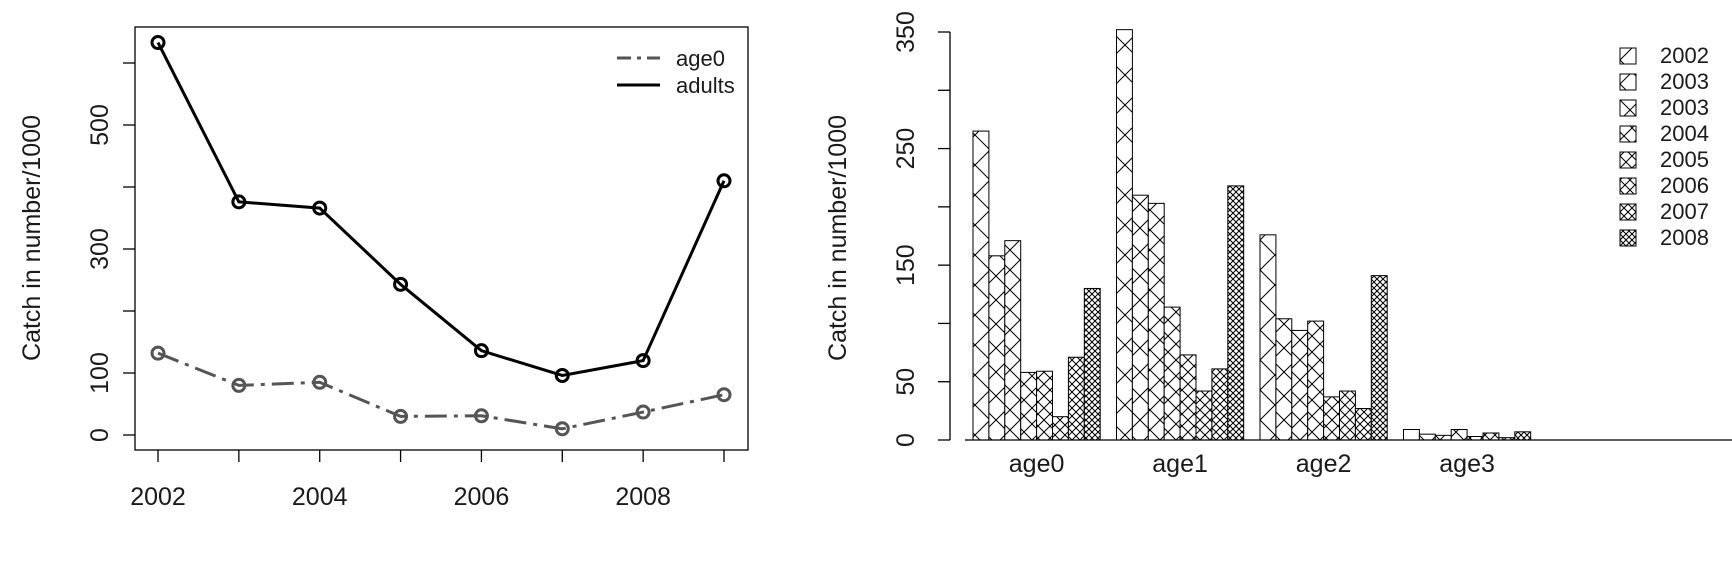 The image size is (1732, 588). What do you see at coordinates (1324, 464) in the screenshot?
I see `category-label: age2` at bounding box center [1324, 464].